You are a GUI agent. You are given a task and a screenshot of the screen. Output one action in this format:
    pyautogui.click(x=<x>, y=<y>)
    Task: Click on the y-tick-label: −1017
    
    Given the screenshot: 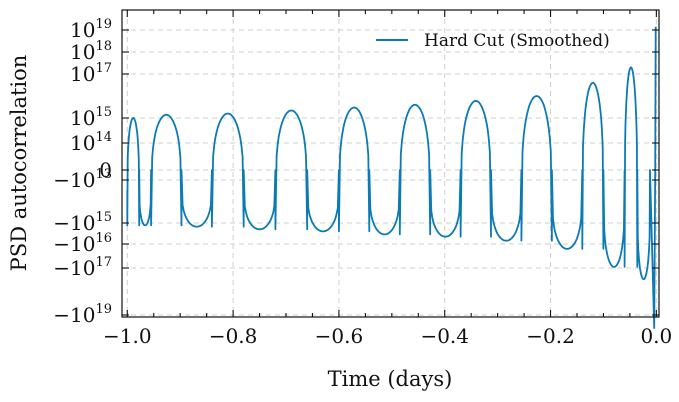 What is the action you would take?
    pyautogui.click(x=82, y=267)
    